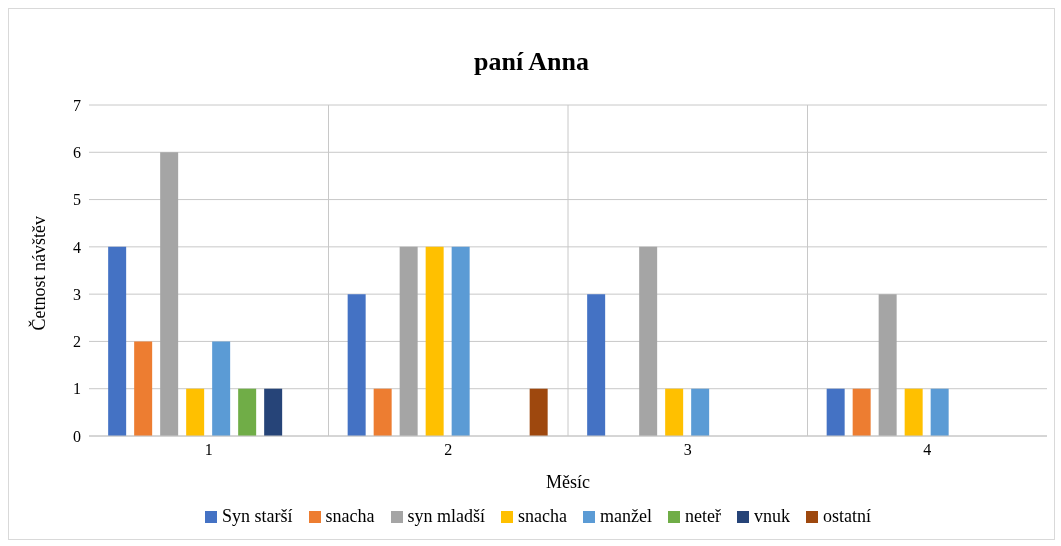  Describe the element at coordinates (77, 342) in the screenshot. I see `y-tick-label: 2` at that location.